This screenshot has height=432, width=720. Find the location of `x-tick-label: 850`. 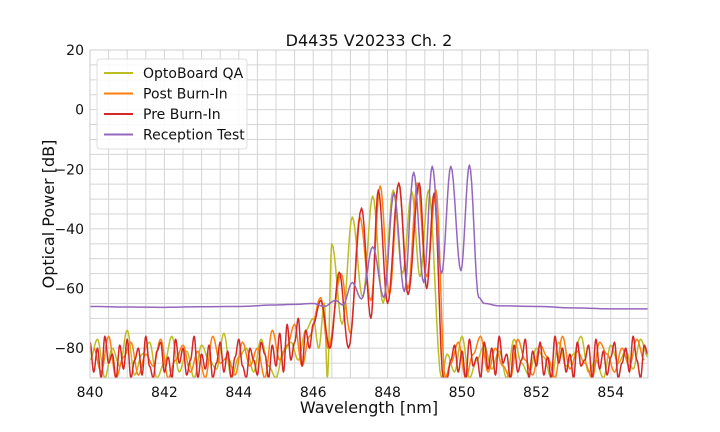

x-tick-label: 850 is located at coordinates (462, 393).